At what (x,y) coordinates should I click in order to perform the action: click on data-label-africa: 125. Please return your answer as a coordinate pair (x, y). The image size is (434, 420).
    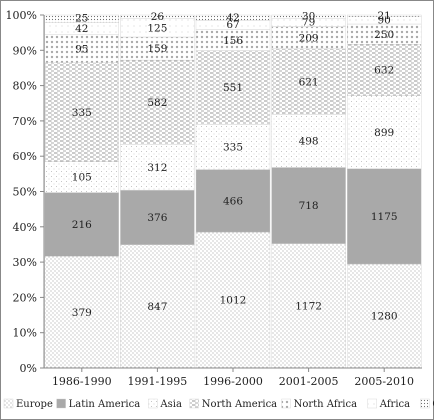
    Looking at the image, I should click on (157, 29).